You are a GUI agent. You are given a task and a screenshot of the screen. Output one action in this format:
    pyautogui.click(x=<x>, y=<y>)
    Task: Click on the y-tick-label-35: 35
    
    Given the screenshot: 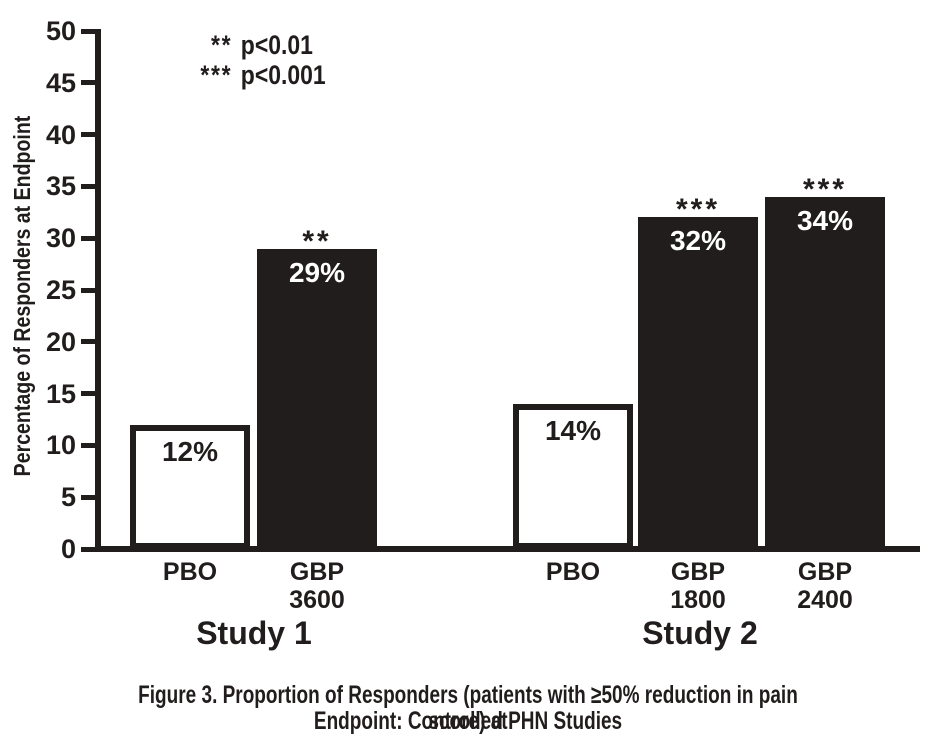 What is the action you would take?
    pyautogui.click(x=60, y=186)
    